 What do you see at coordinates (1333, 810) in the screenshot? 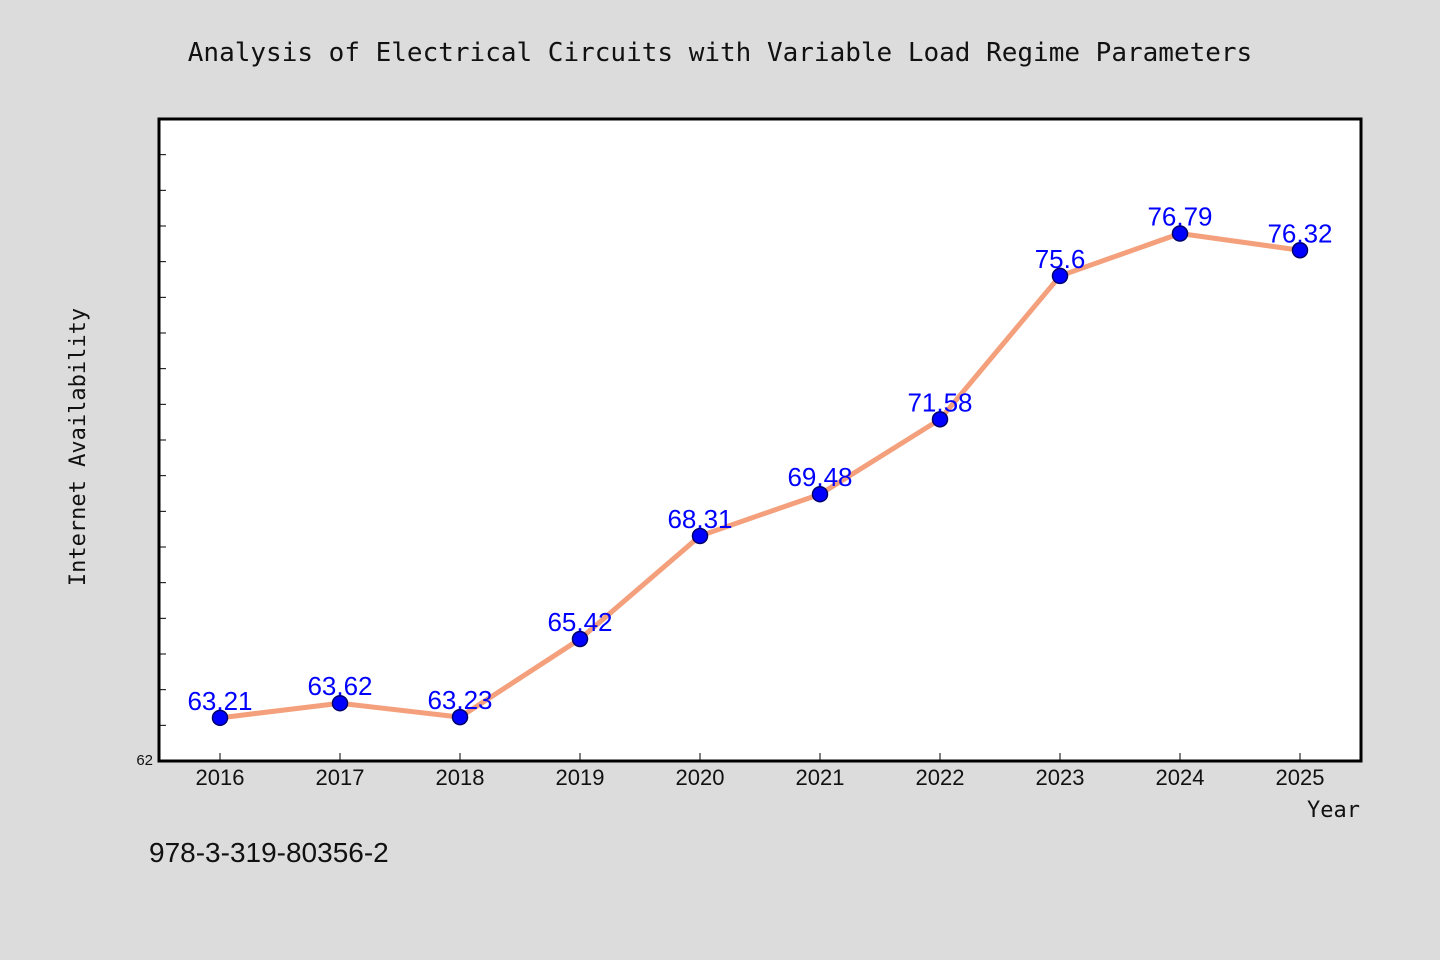
I see `x-axis-label: Year` at bounding box center [1333, 810].